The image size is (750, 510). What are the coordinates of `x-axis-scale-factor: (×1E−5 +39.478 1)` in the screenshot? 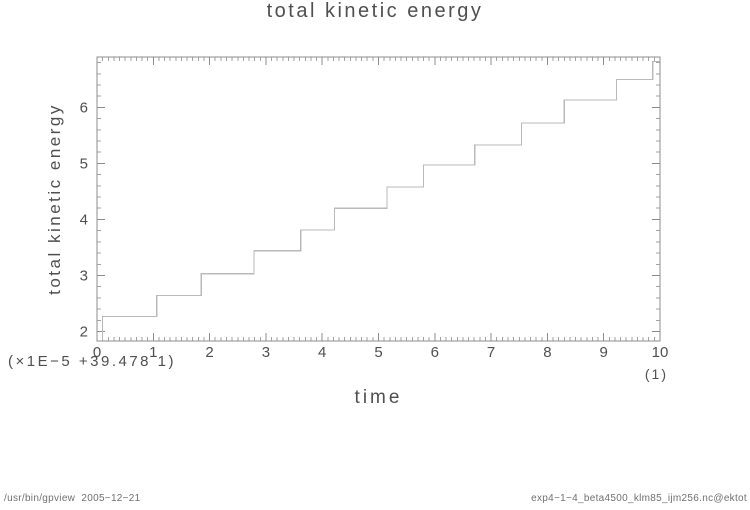 It's located at (92, 361).